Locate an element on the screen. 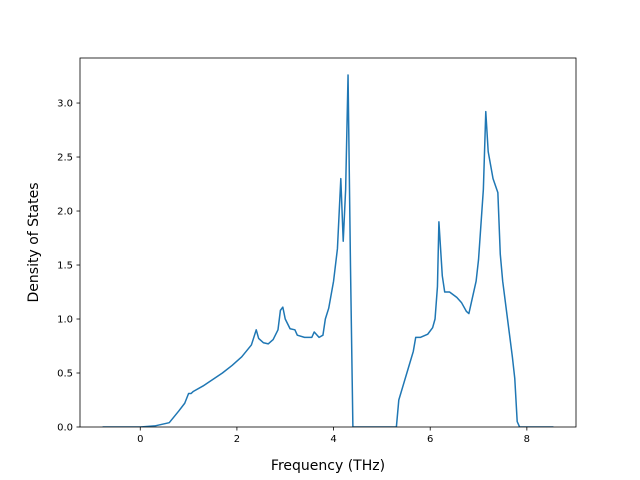  y-tick-label: 1.0 is located at coordinates (65, 320).